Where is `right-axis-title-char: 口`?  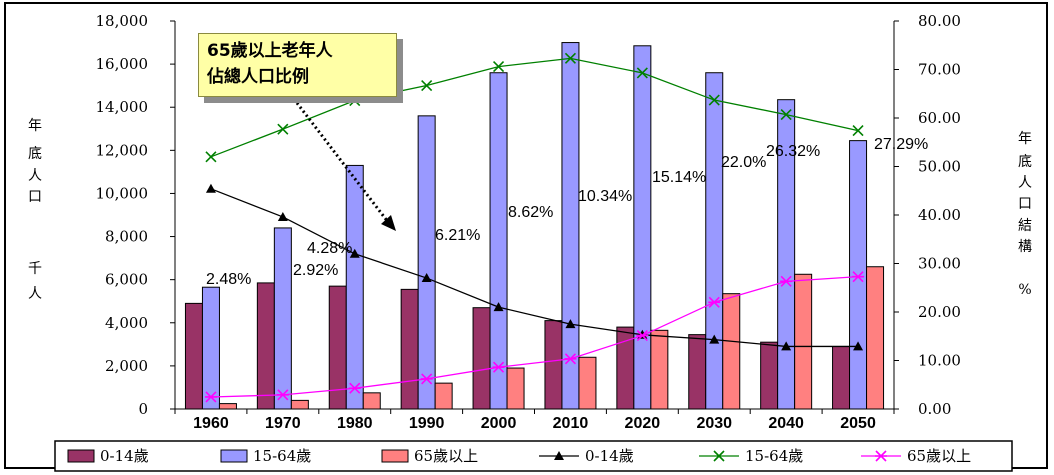 right-axis-title-char: 口 is located at coordinates (1025, 204).